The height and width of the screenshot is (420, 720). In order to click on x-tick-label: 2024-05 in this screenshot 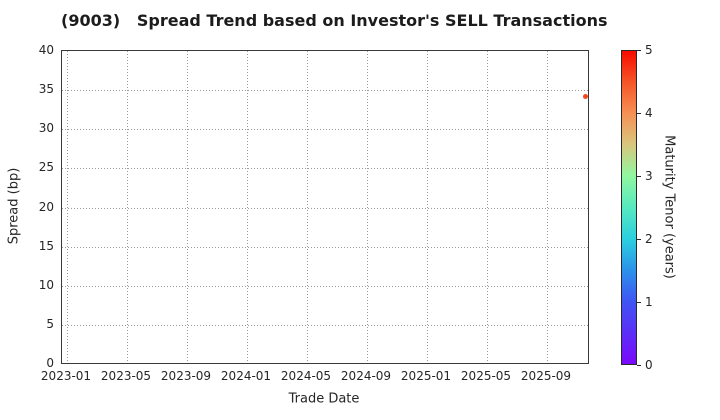, I will do `click(306, 376)`.